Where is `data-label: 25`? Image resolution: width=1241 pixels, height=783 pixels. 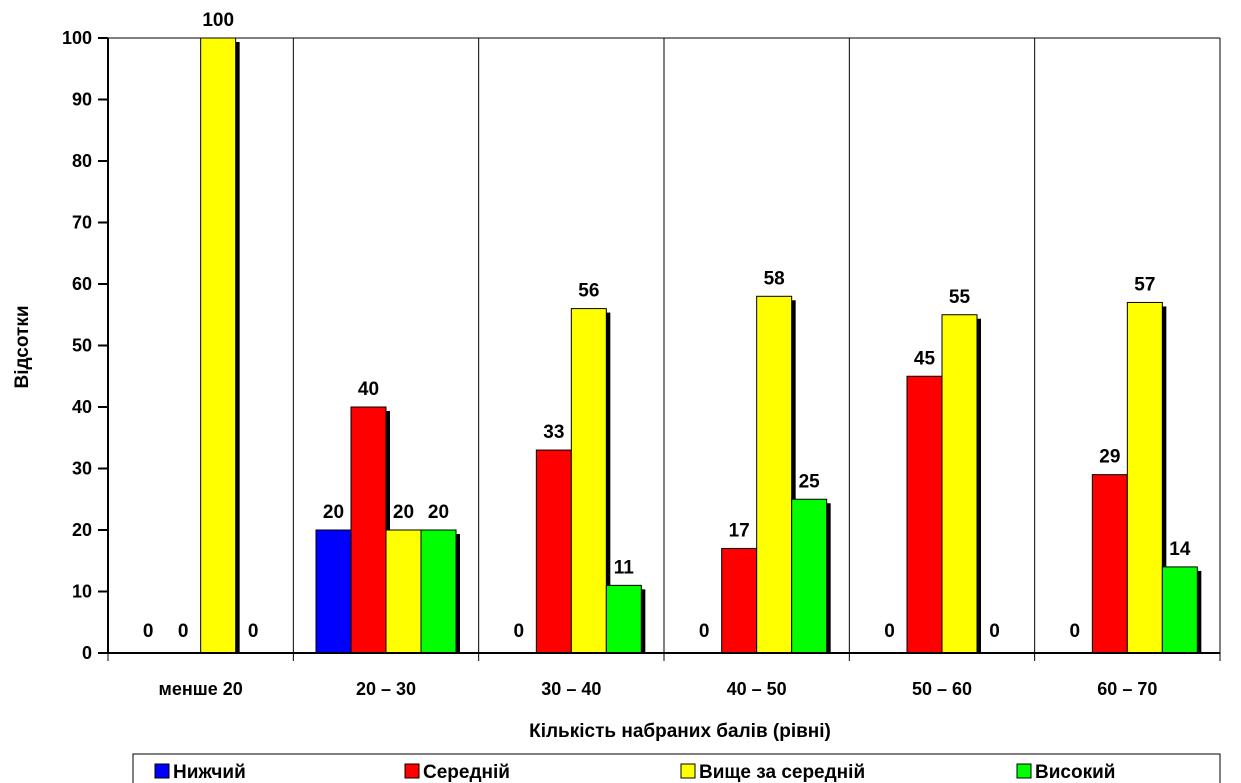
data-label: 25 is located at coordinates (810, 481).